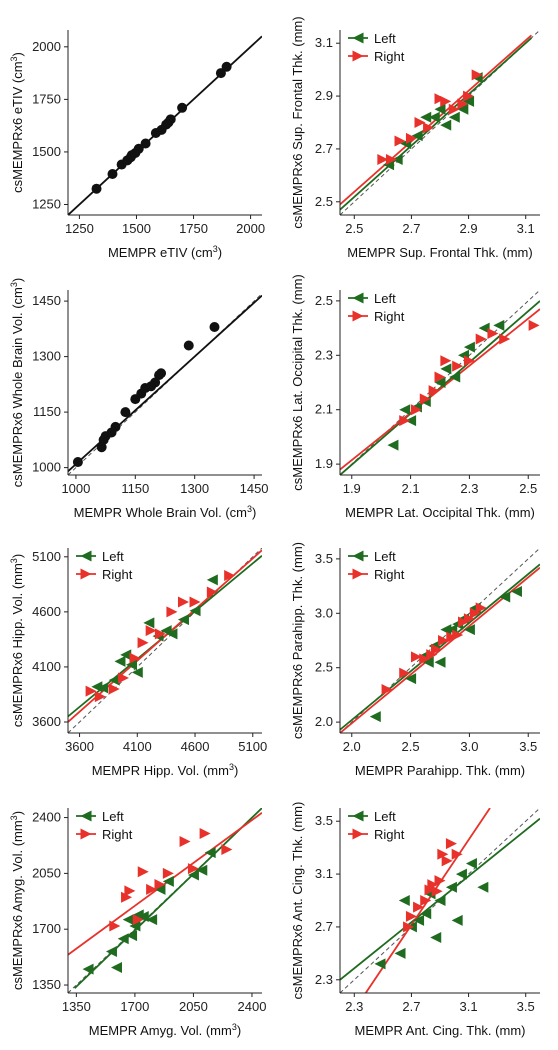 This screenshot has width=558, height=1050. I want to click on x-axis-label: MEMPR Hipp. Vol. (mm3), so click(165, 770).